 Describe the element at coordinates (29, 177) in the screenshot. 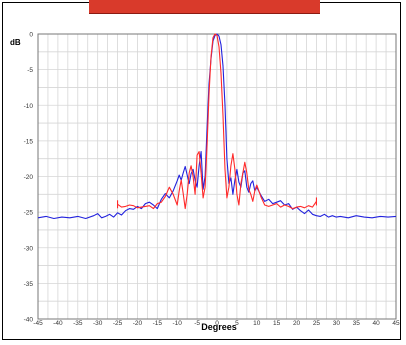

I see `y-tick-label: -20` at that location.